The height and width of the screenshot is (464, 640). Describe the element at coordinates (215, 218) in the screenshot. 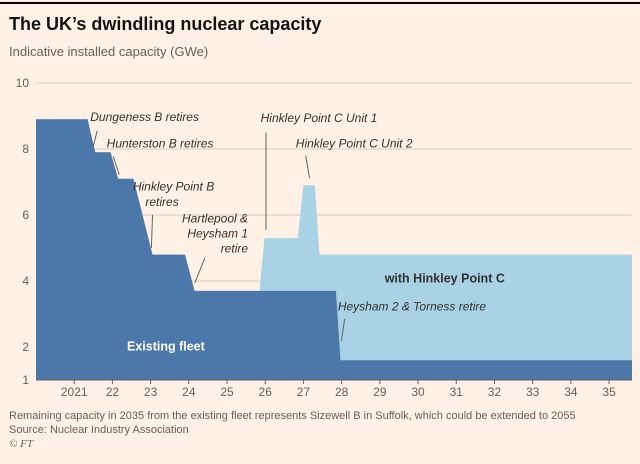

I see `annotation-hartlepool-heysham-1-retire: Hartlepool &` at that location.